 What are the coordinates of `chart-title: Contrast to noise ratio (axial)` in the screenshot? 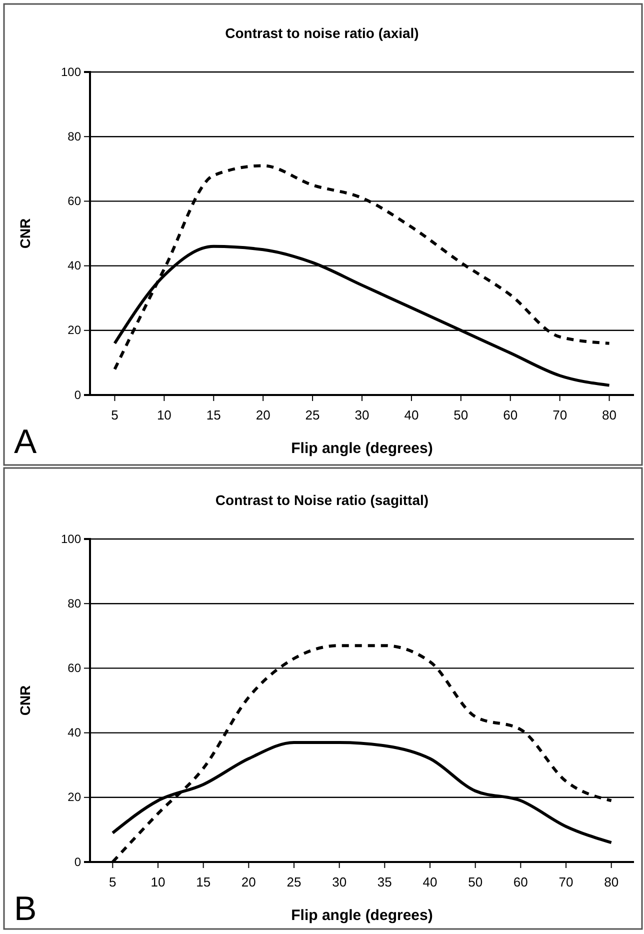 It's located at (322, 33).